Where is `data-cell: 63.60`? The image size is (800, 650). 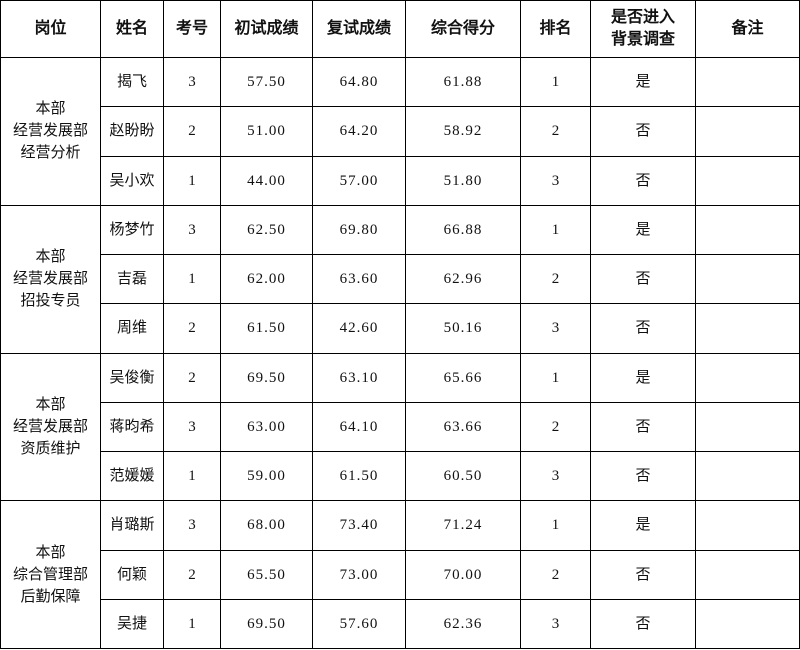
data-cell: 63.60 is located at coordinates (359, 279).